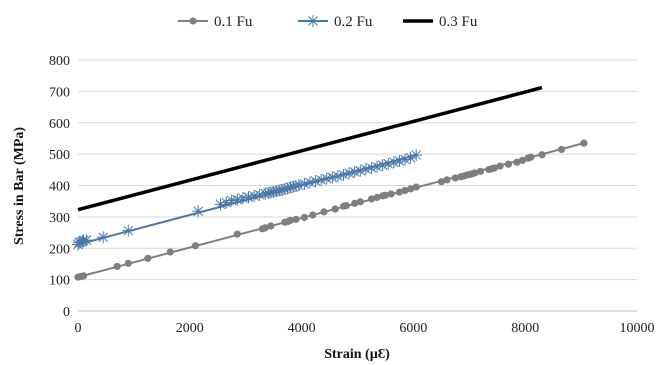 This screenshot has height=365, width=664. I want to click on legend-label: 0.2 Fu, so click(353, 22).